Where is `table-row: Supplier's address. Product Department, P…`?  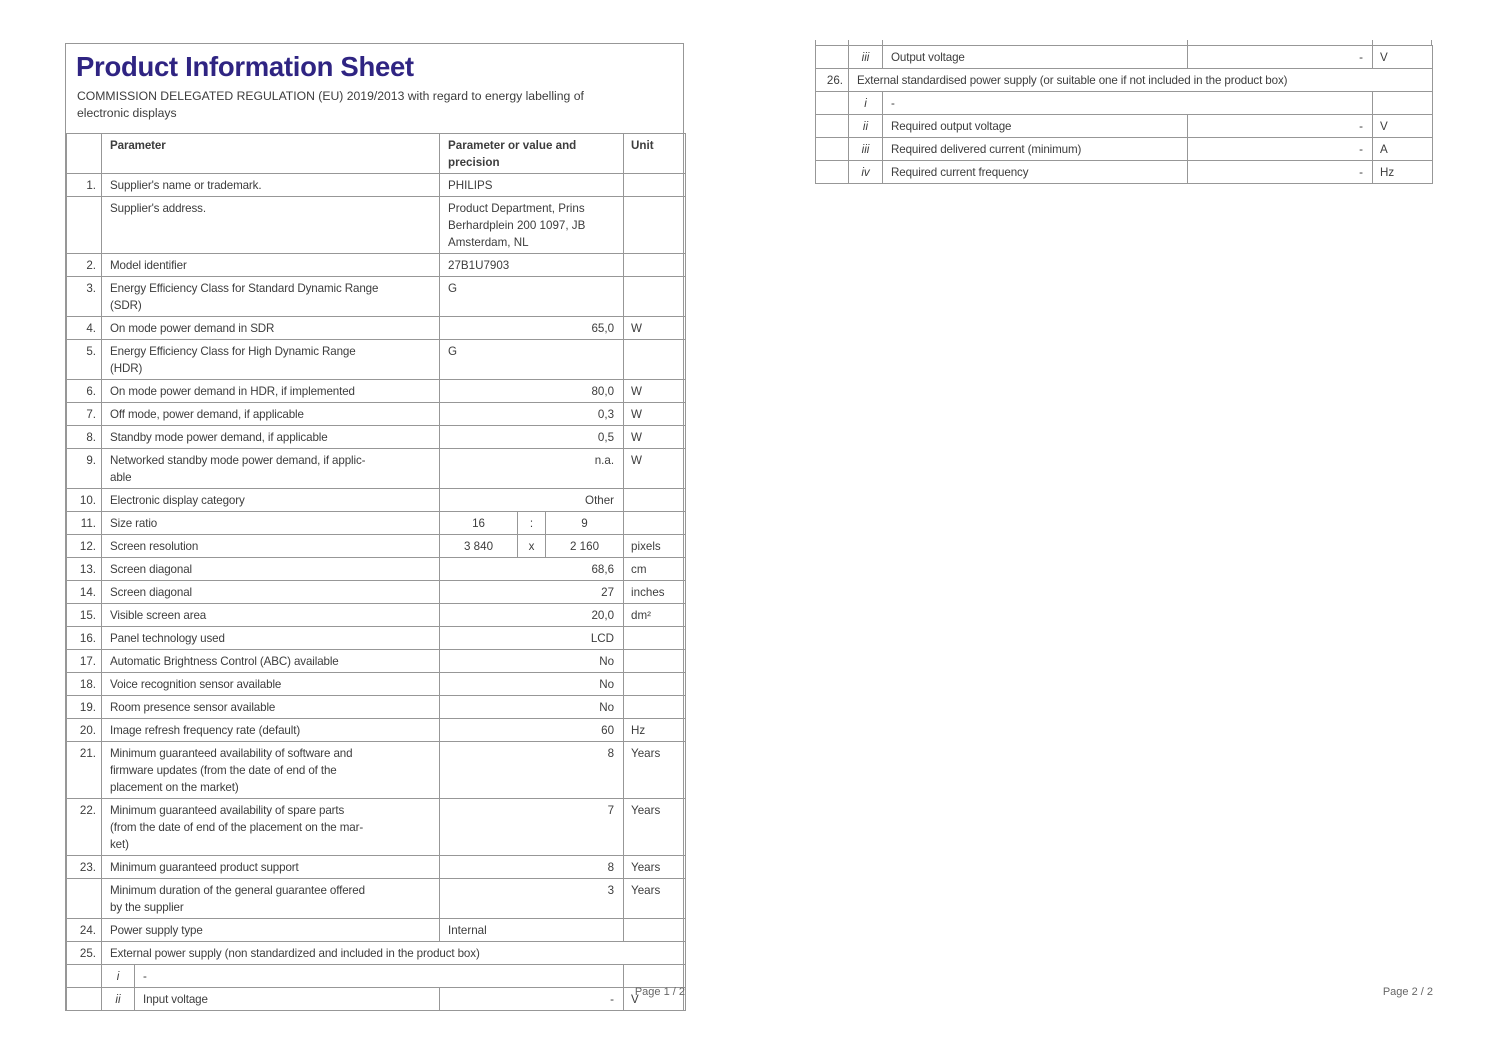 table-row: Supplier's address. Product Department, P… is located at coordinates (376, 225).